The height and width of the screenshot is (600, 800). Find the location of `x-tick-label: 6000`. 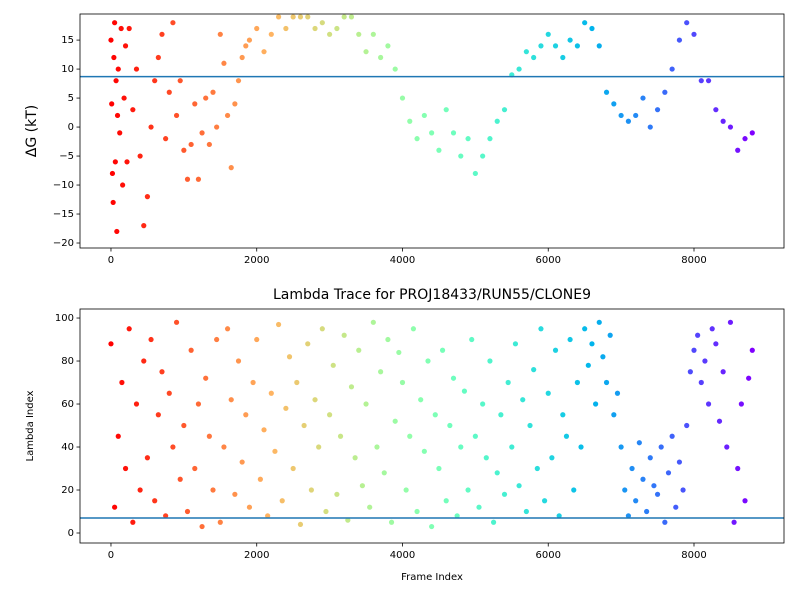

x-tick-label: 6000 is located at coordinates (548, 260).